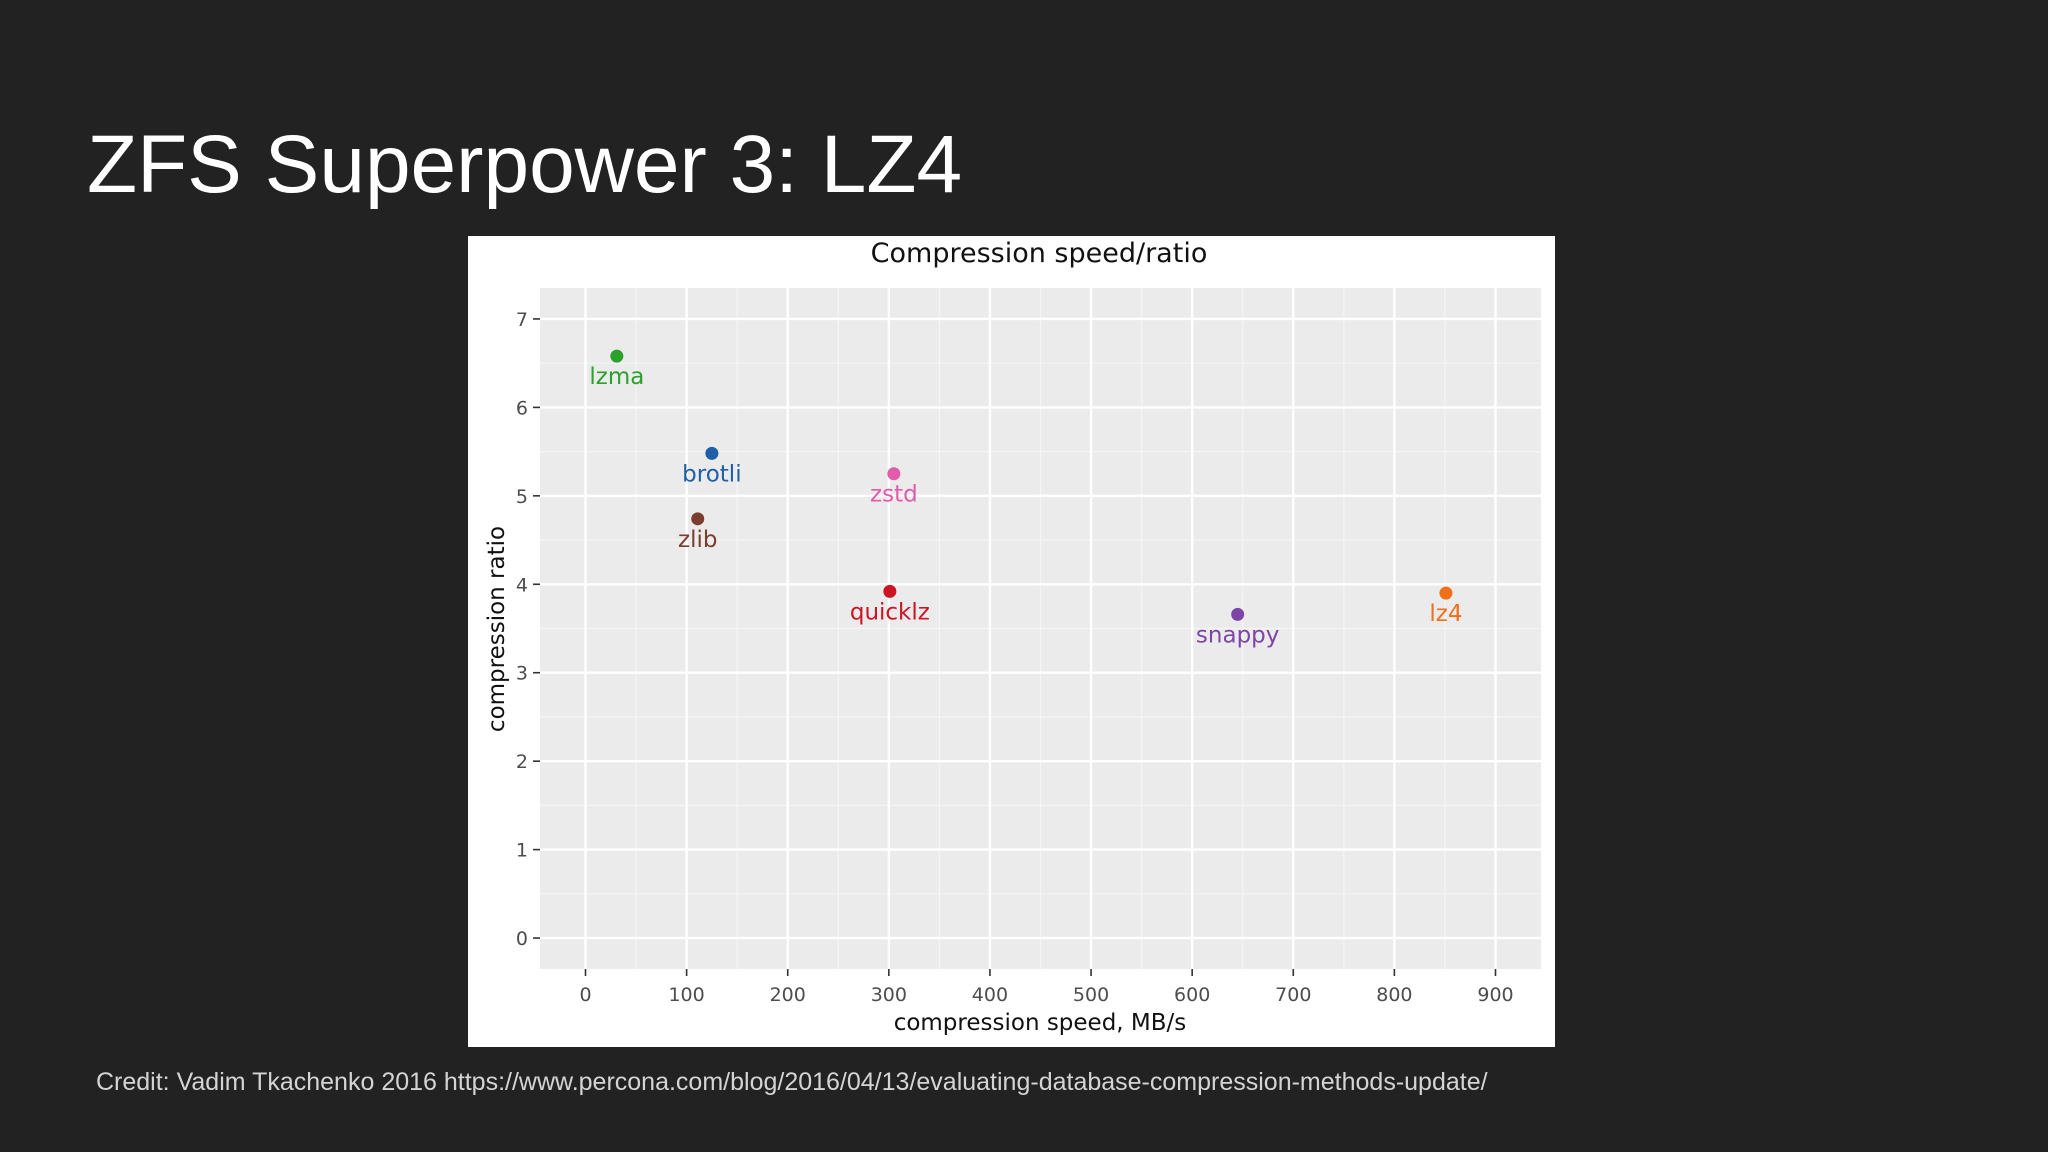 This screenshot has width=2048, height=1152. I want to click on data-point-lzma, so click(617, 356).